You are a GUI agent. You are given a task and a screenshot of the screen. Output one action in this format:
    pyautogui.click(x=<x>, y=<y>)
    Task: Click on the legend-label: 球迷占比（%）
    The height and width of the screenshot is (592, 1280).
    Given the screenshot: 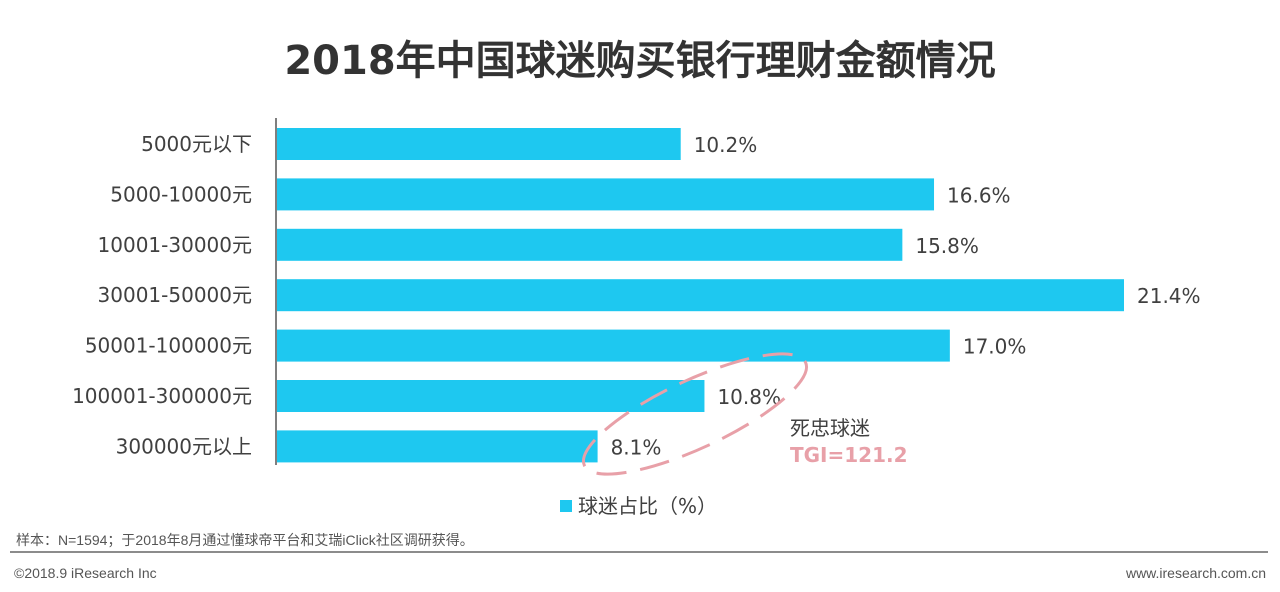 What is the action you would take?
    pyautogui.click(x=647, y=506)
    